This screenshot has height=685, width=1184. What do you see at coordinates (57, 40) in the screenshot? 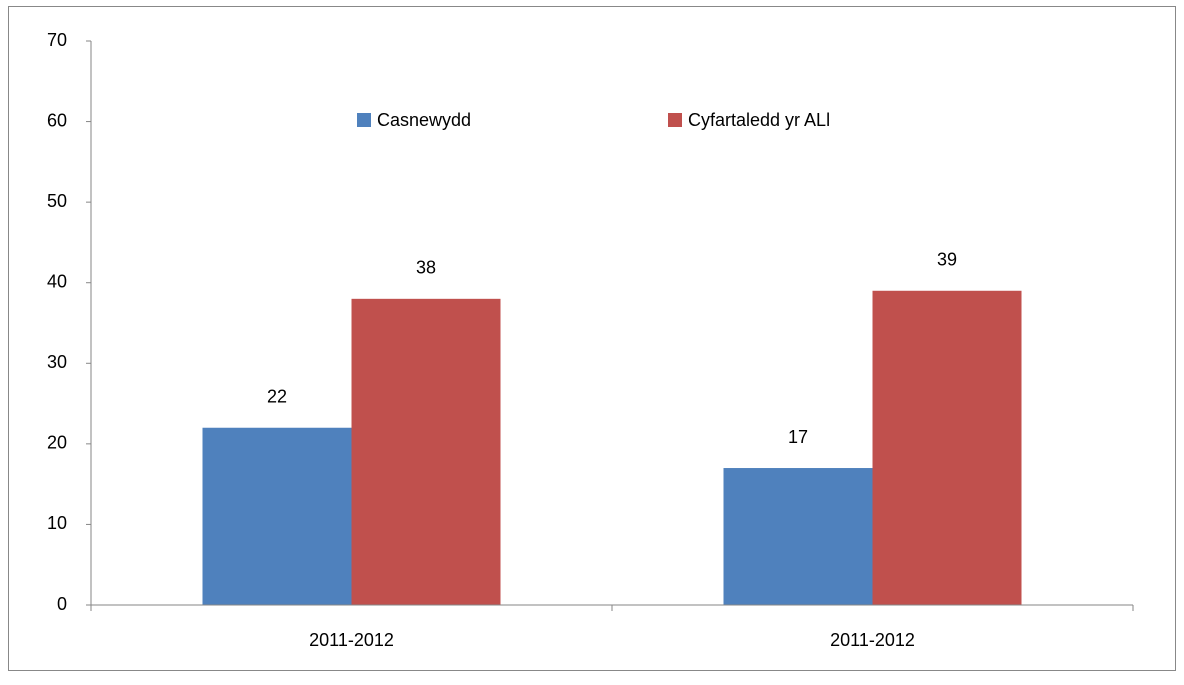
I see `y-tick-label: 70` at bounding box center [57, 40].